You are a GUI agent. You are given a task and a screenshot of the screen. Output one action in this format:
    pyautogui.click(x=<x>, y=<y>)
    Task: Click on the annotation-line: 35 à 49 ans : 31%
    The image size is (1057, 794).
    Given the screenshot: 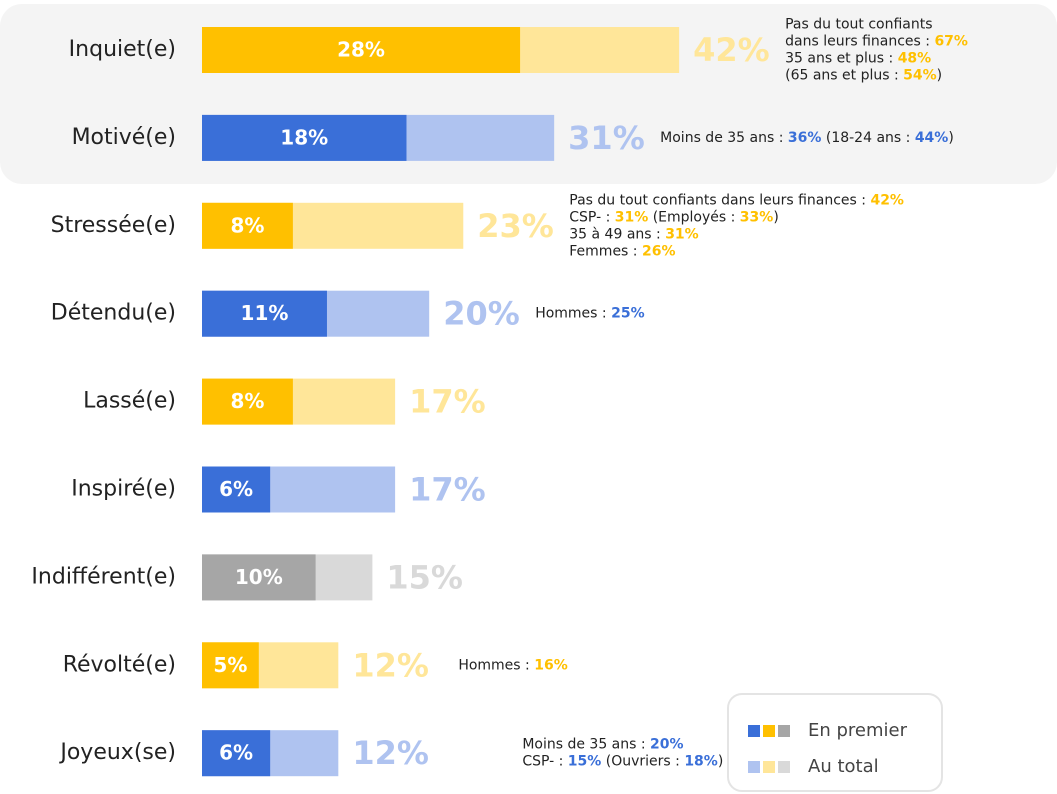 What is the action you would take?
    pyautogui.click(x=633, y=234)
    